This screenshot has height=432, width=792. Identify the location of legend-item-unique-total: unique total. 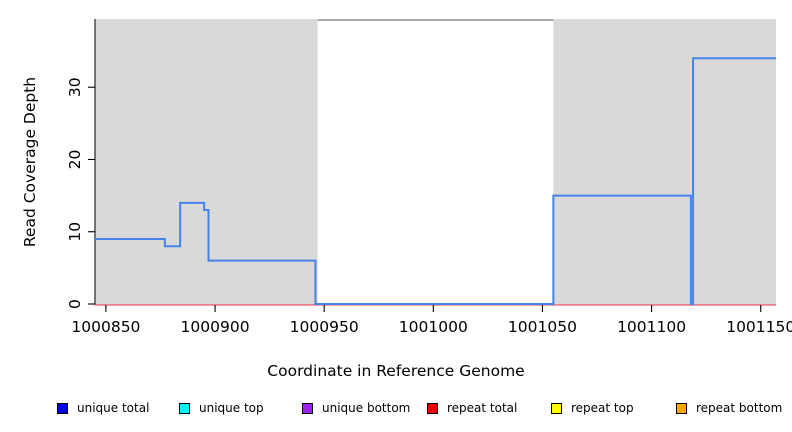
(103, 408).